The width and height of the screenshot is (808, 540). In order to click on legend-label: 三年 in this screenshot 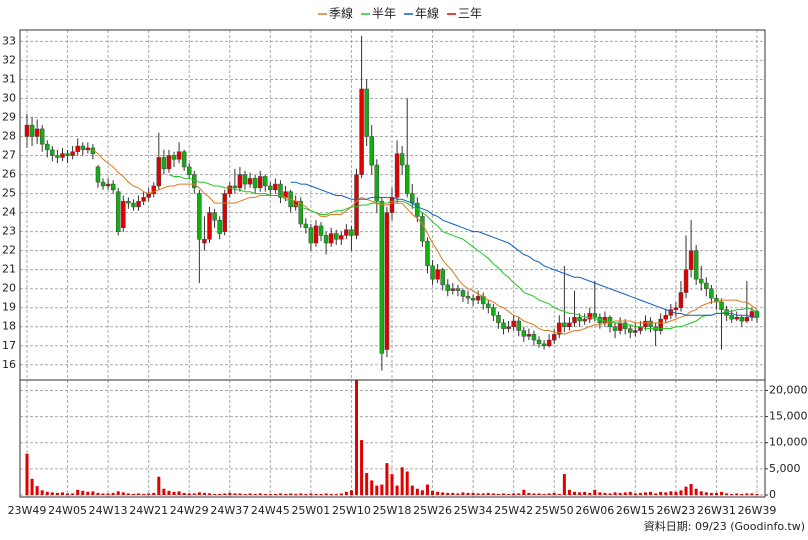, I will do `click(470, 14)`.